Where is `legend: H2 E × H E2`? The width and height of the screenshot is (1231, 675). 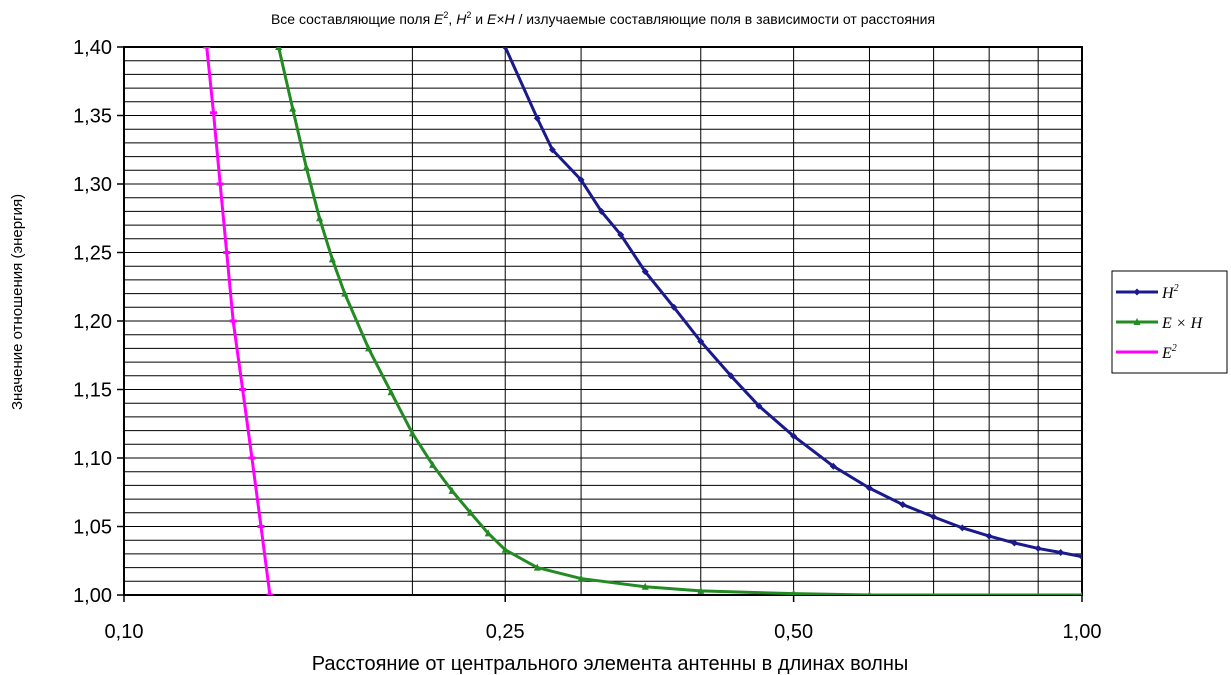 legend: H2 E × H E2 is located at coordinates (1169, 322).